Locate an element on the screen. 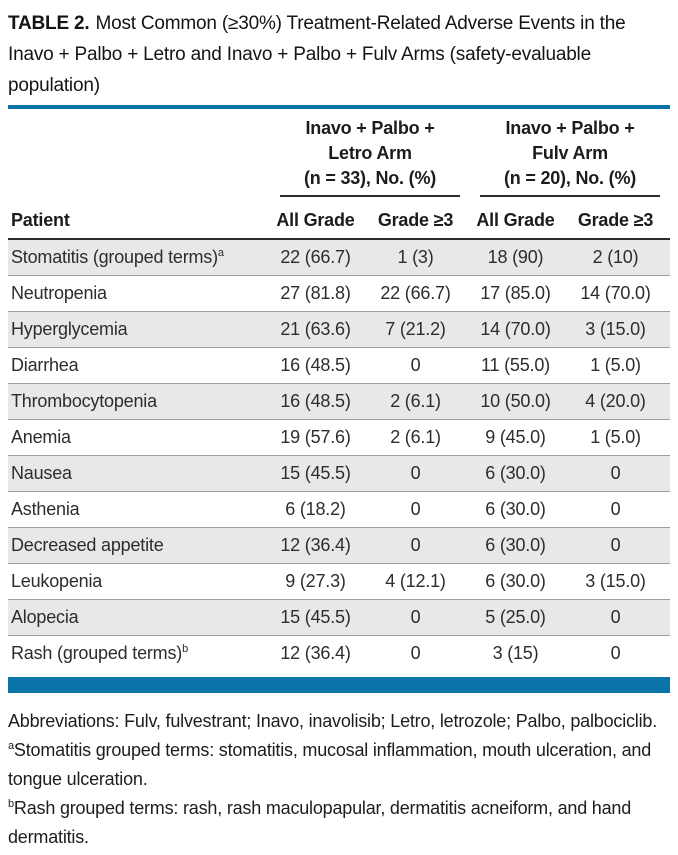 This screenshot has height=855, width=678. group-header-line: (n = 33), No. (%) is located at coordinates (370, 178).